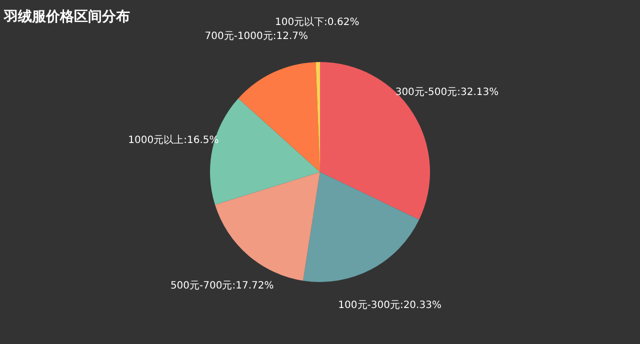  Describe the element at coordinates (256, 36) in the screenshot. I see `slice-label: 700元-1000元:12.7%` at that location.